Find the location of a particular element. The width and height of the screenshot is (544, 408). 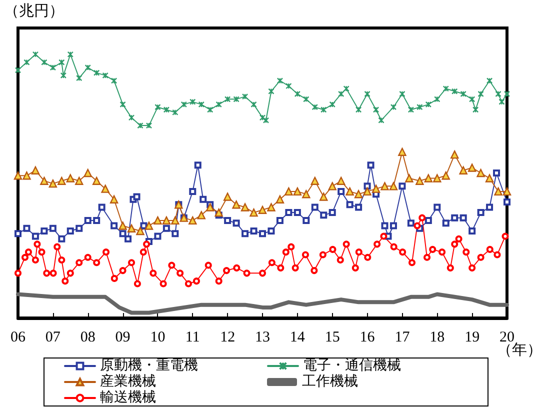

x-tick-label: 16 is located at coordinates (368, 338).